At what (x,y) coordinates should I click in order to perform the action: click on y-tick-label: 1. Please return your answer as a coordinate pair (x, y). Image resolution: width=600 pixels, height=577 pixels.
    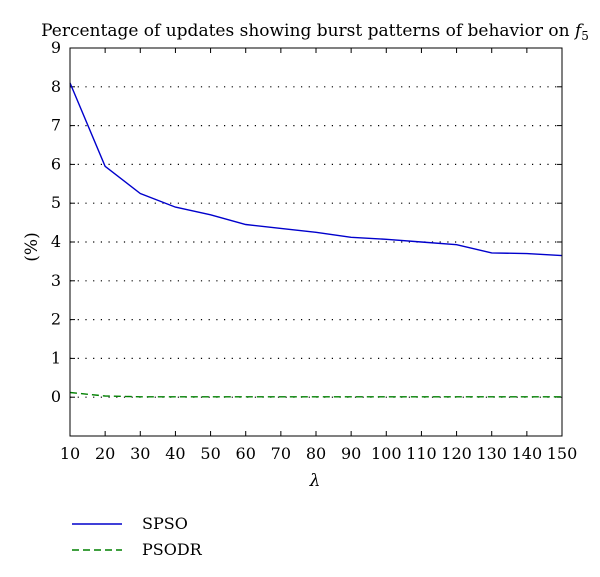
    Looking at the image, I should click on (56, 357).